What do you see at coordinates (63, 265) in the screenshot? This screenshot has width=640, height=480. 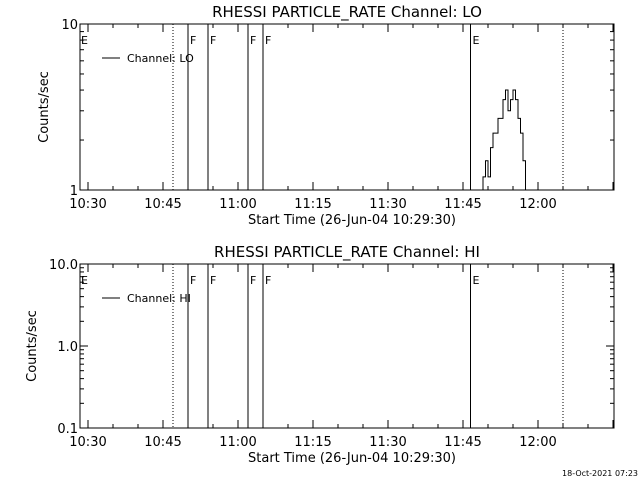 I see `y-tick-label: 10.0` at bounding box center [63, 265].